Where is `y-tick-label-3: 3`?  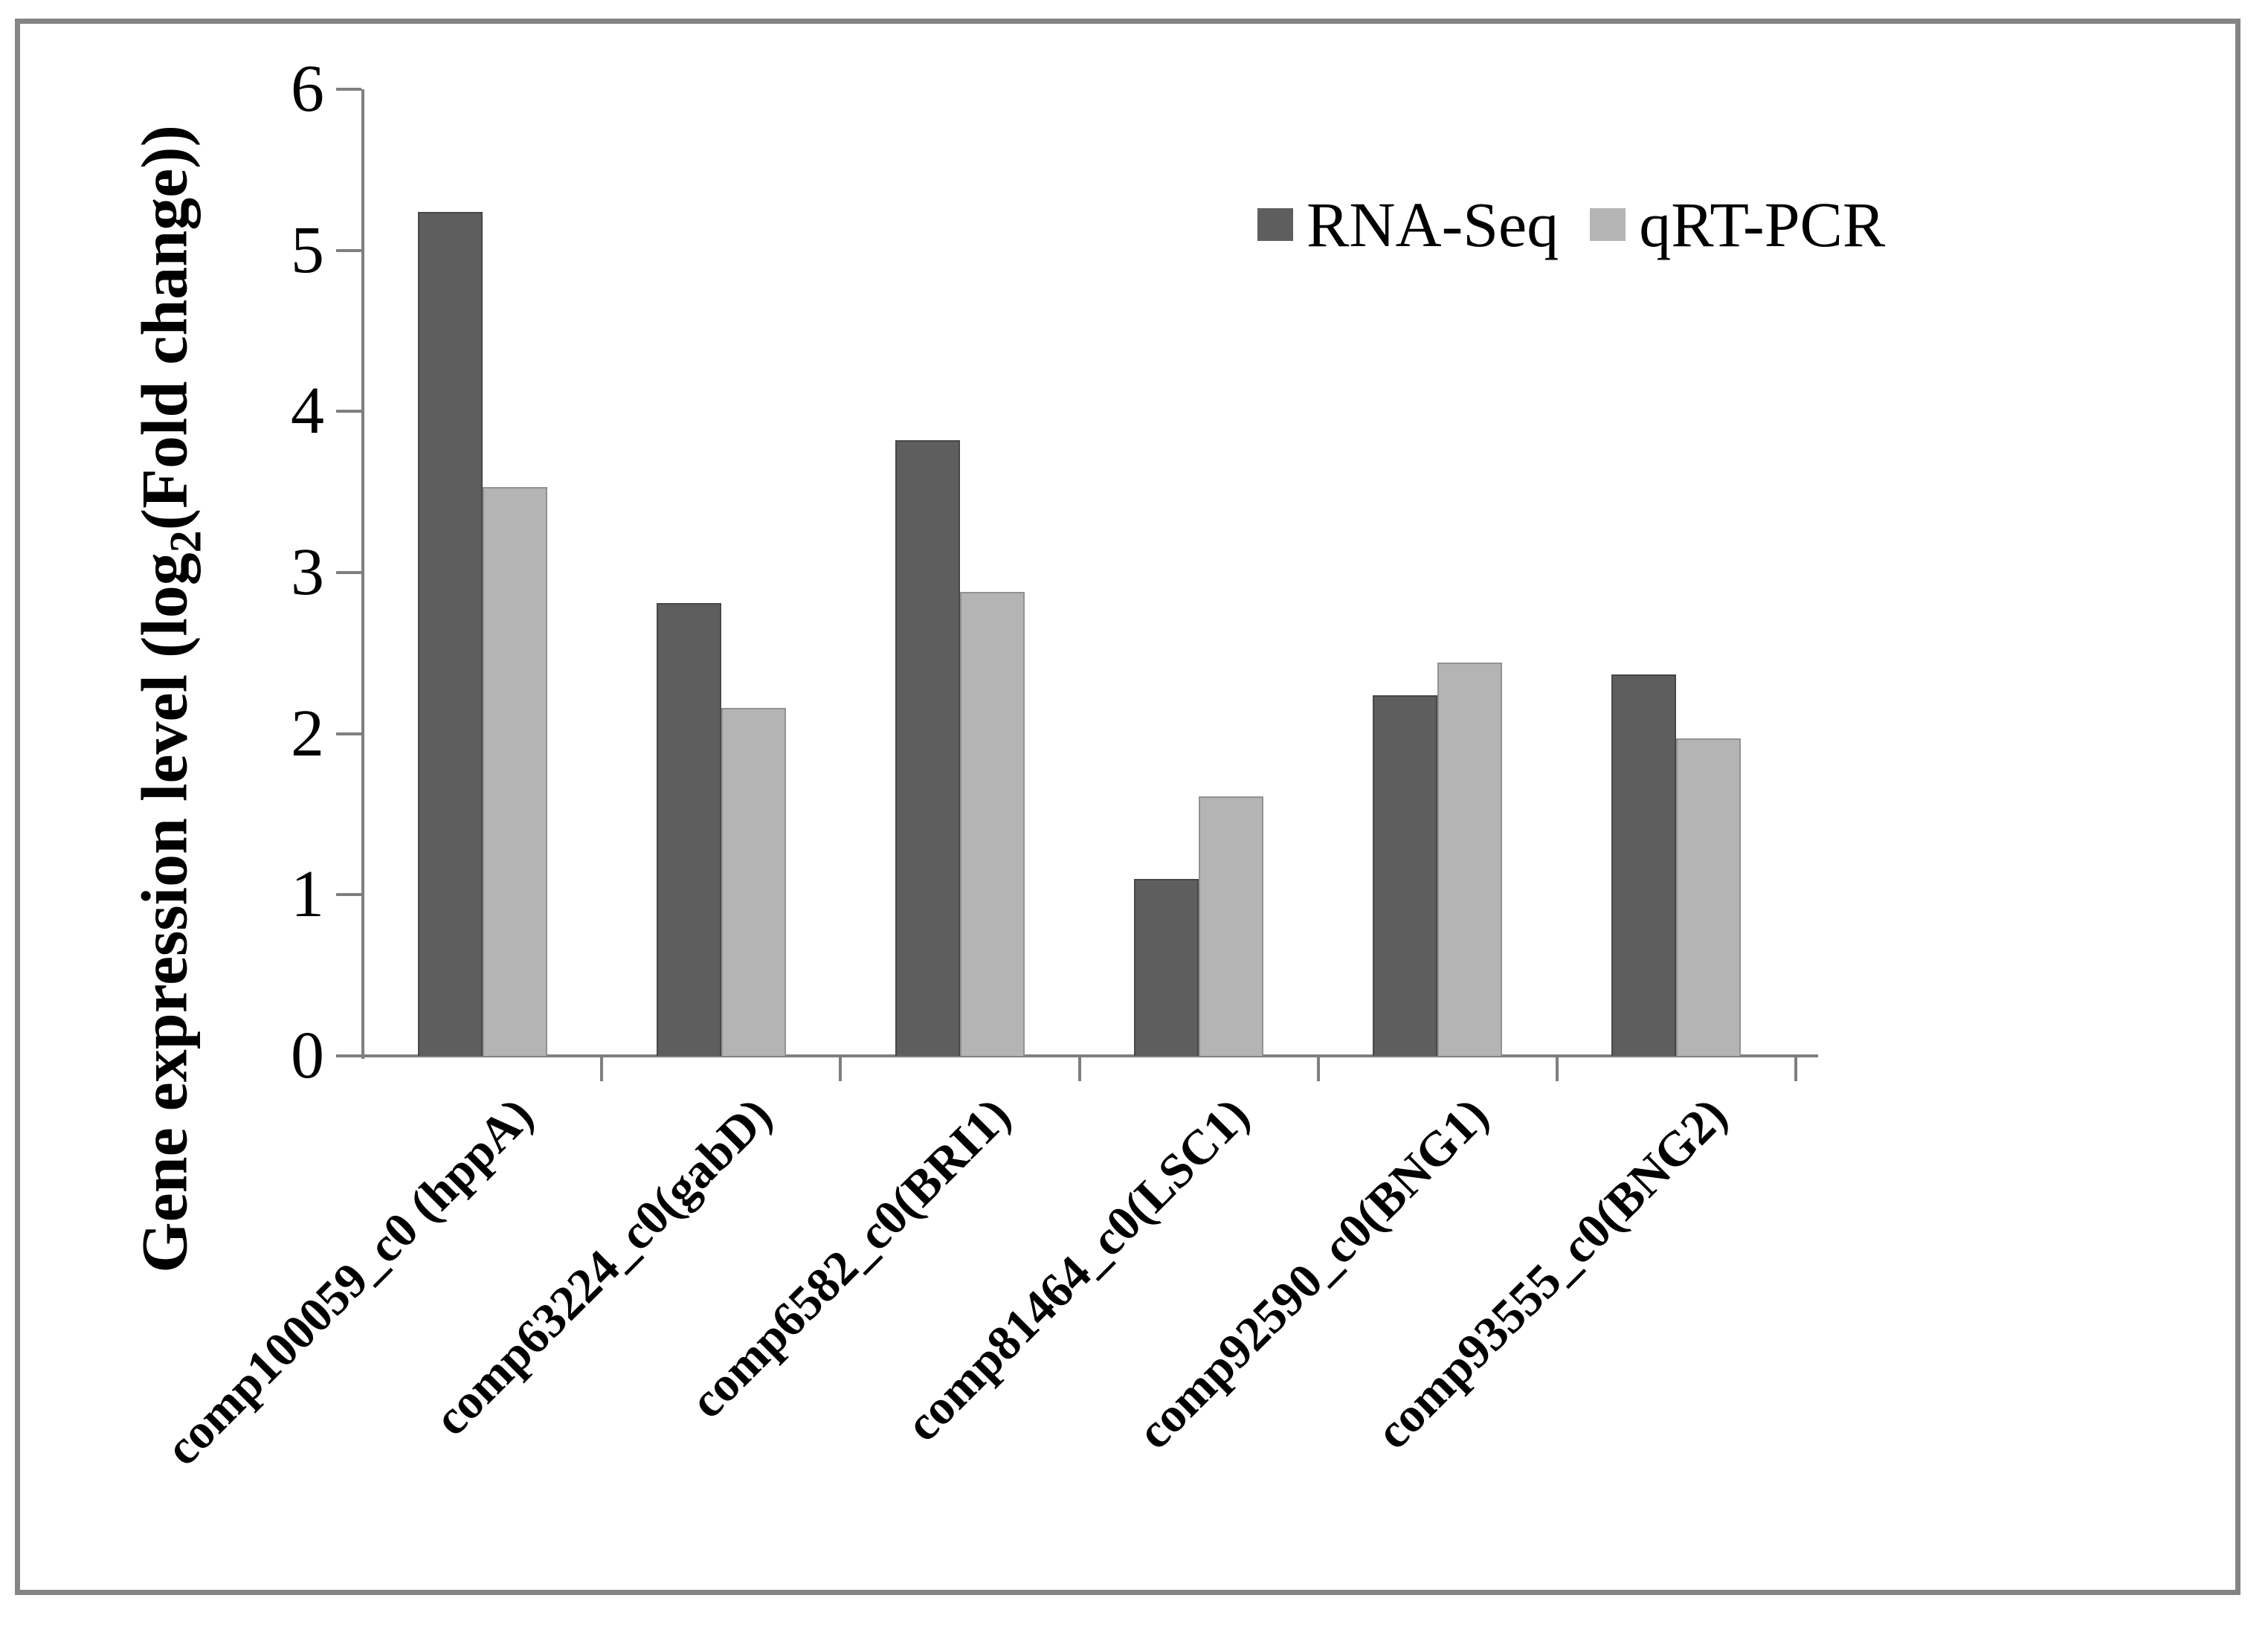
y-tick-label-3: 3 is located at coordinates (307, 572).